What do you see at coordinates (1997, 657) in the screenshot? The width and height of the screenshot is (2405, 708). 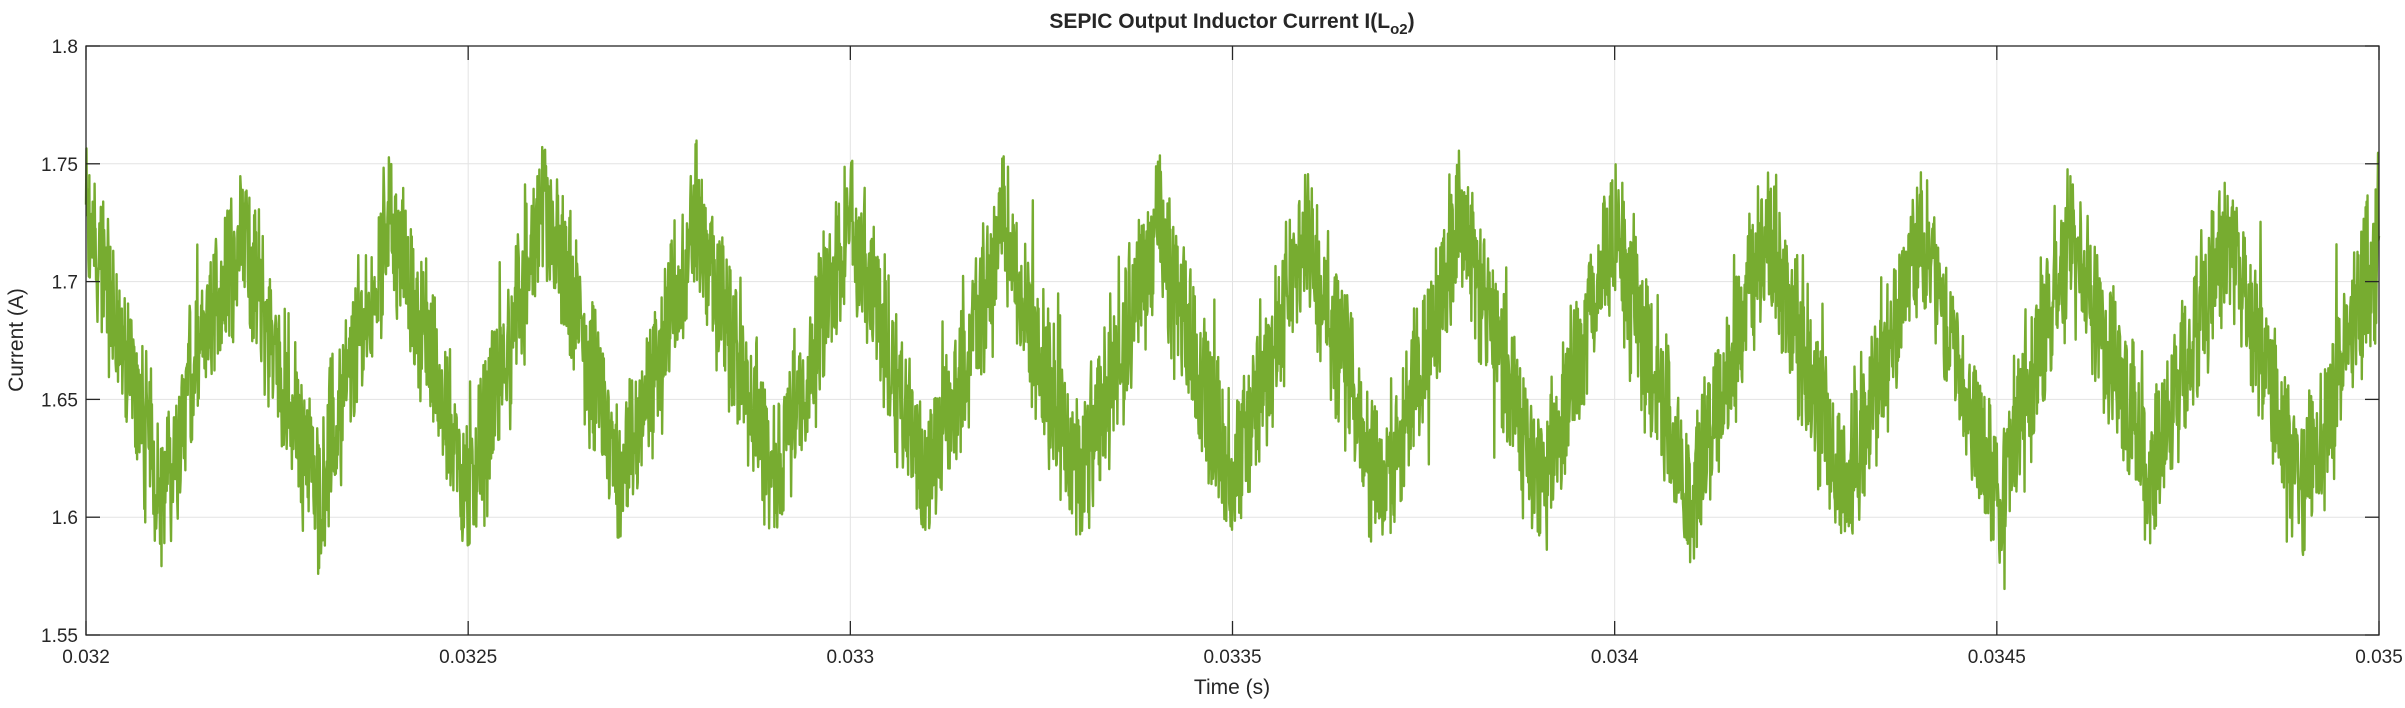 I see `x-tick-label: 0.0345` at bounding box center [1997, 657].